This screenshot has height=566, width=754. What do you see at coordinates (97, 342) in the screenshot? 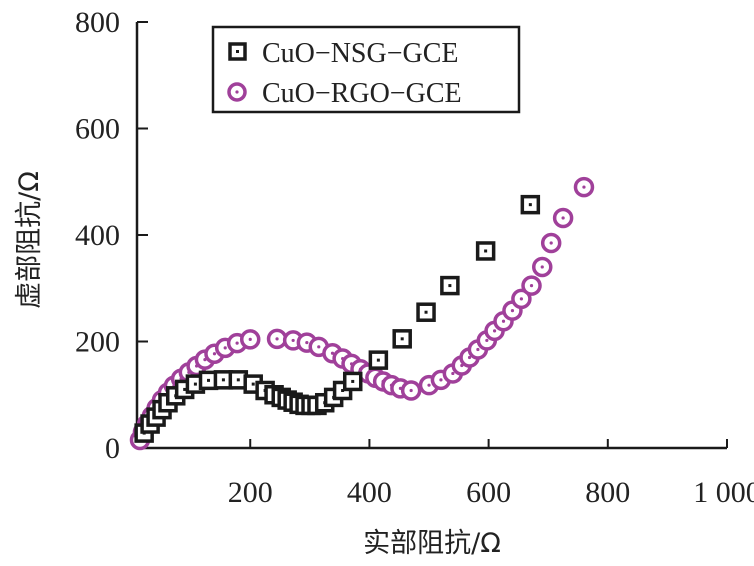
I see `y-tick-label: 200` at bounding box center [97, 342].